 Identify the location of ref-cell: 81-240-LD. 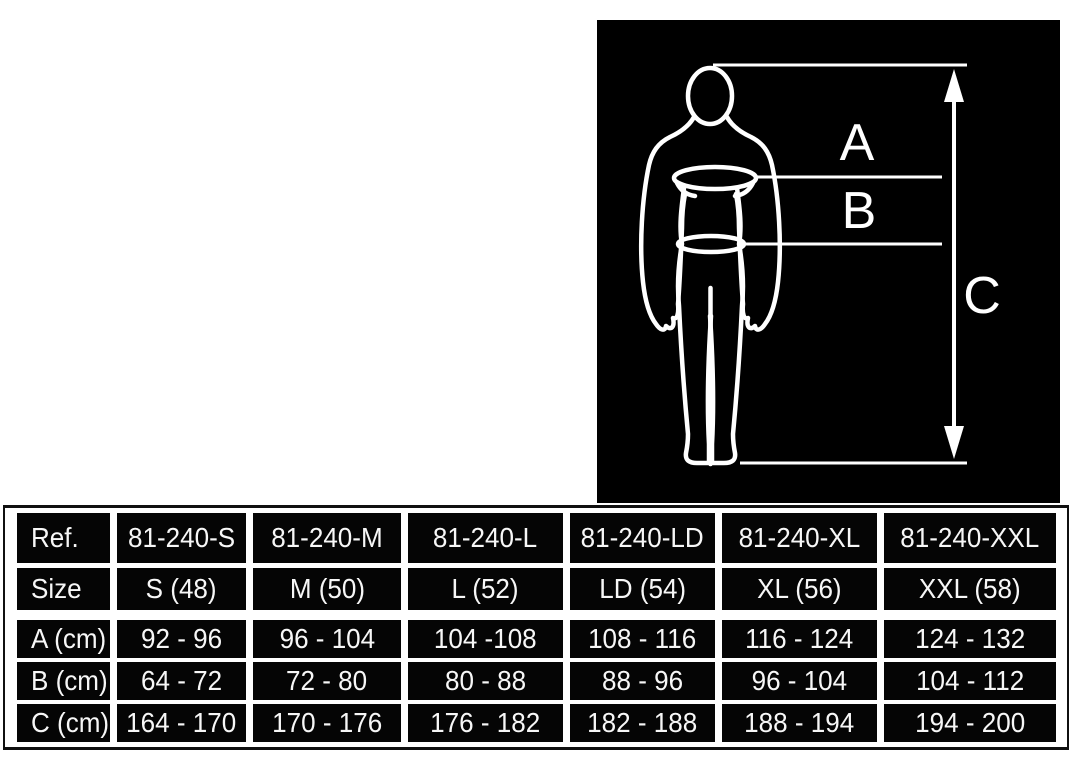
(642, 538).